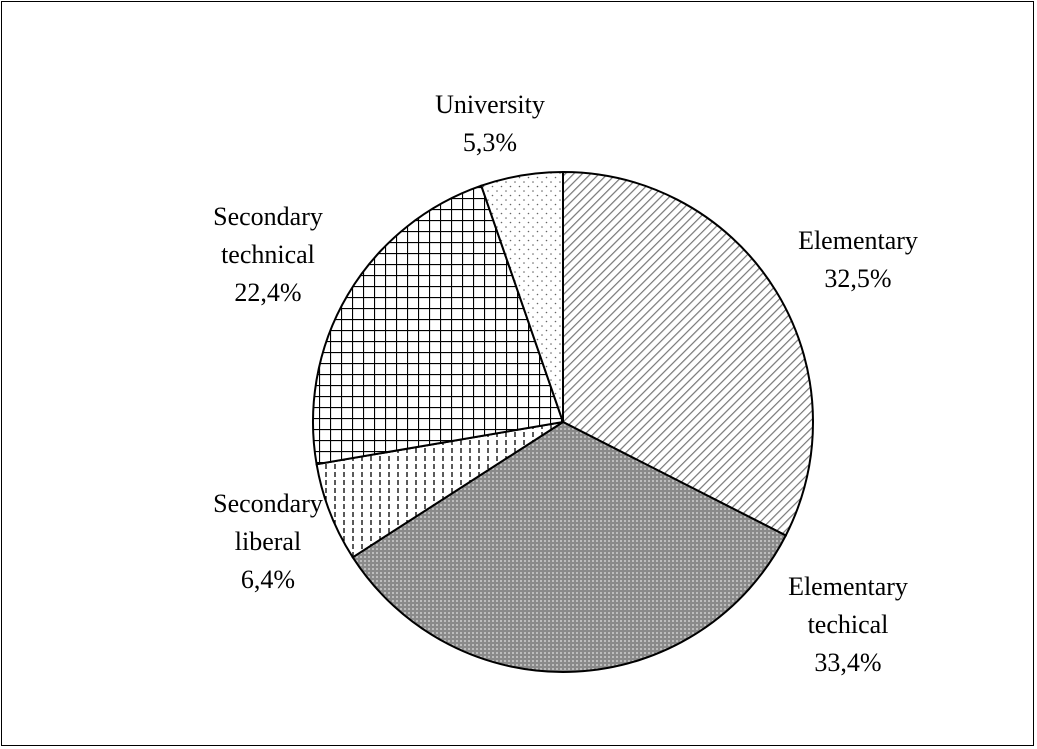 Image resolution: width=1037 pixels, height=749 pixels. Describe the element at coordinates (268, 292) in the screenshot. I see `slice-value: 22,4%` at that location.